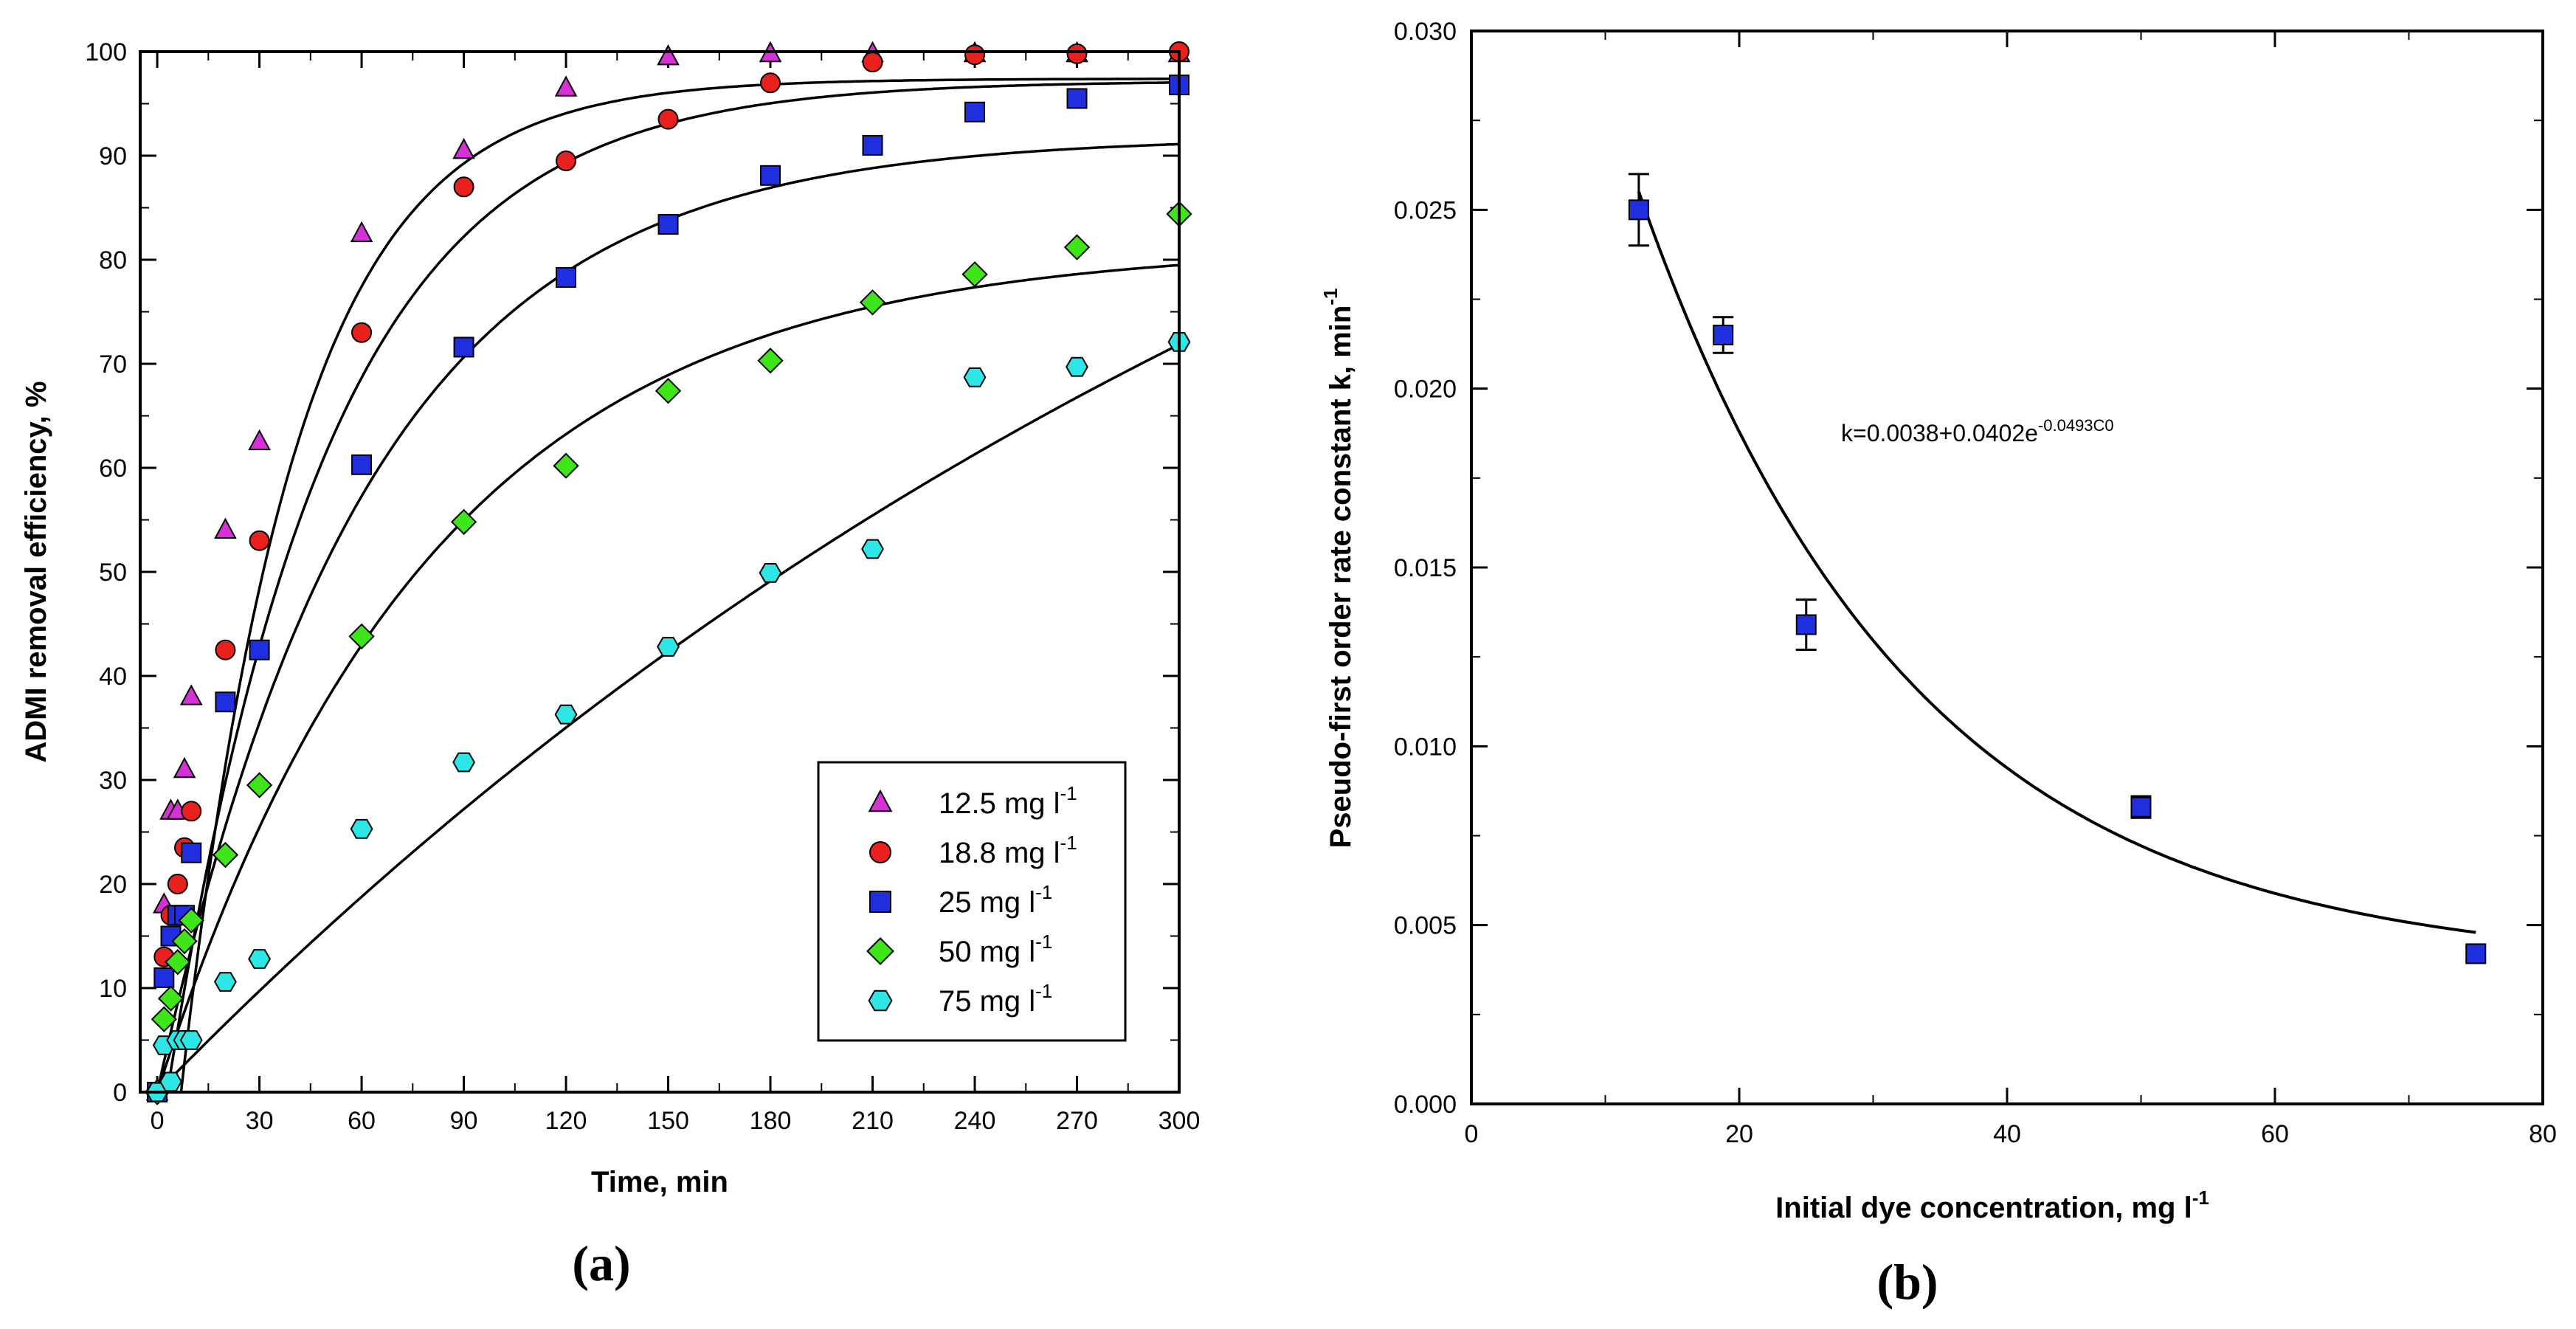  Describe the element at coordinates (873, 1121) in the screenshot. I see `chart-a-x-tick-label: 210` at that location.